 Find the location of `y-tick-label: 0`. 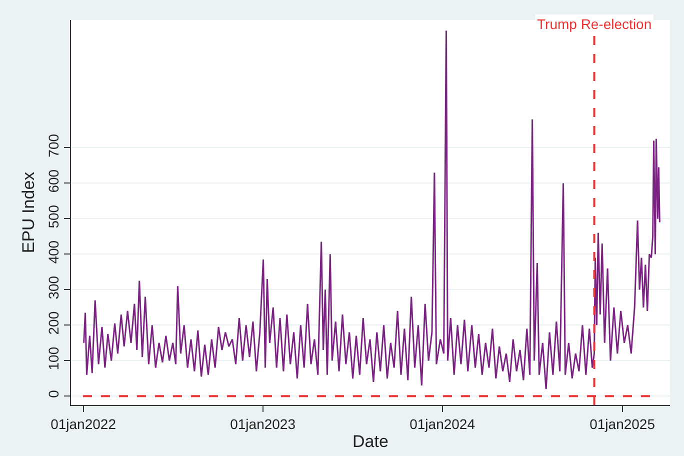

y-tick-label: 0 is located at coordinates (53, 394).